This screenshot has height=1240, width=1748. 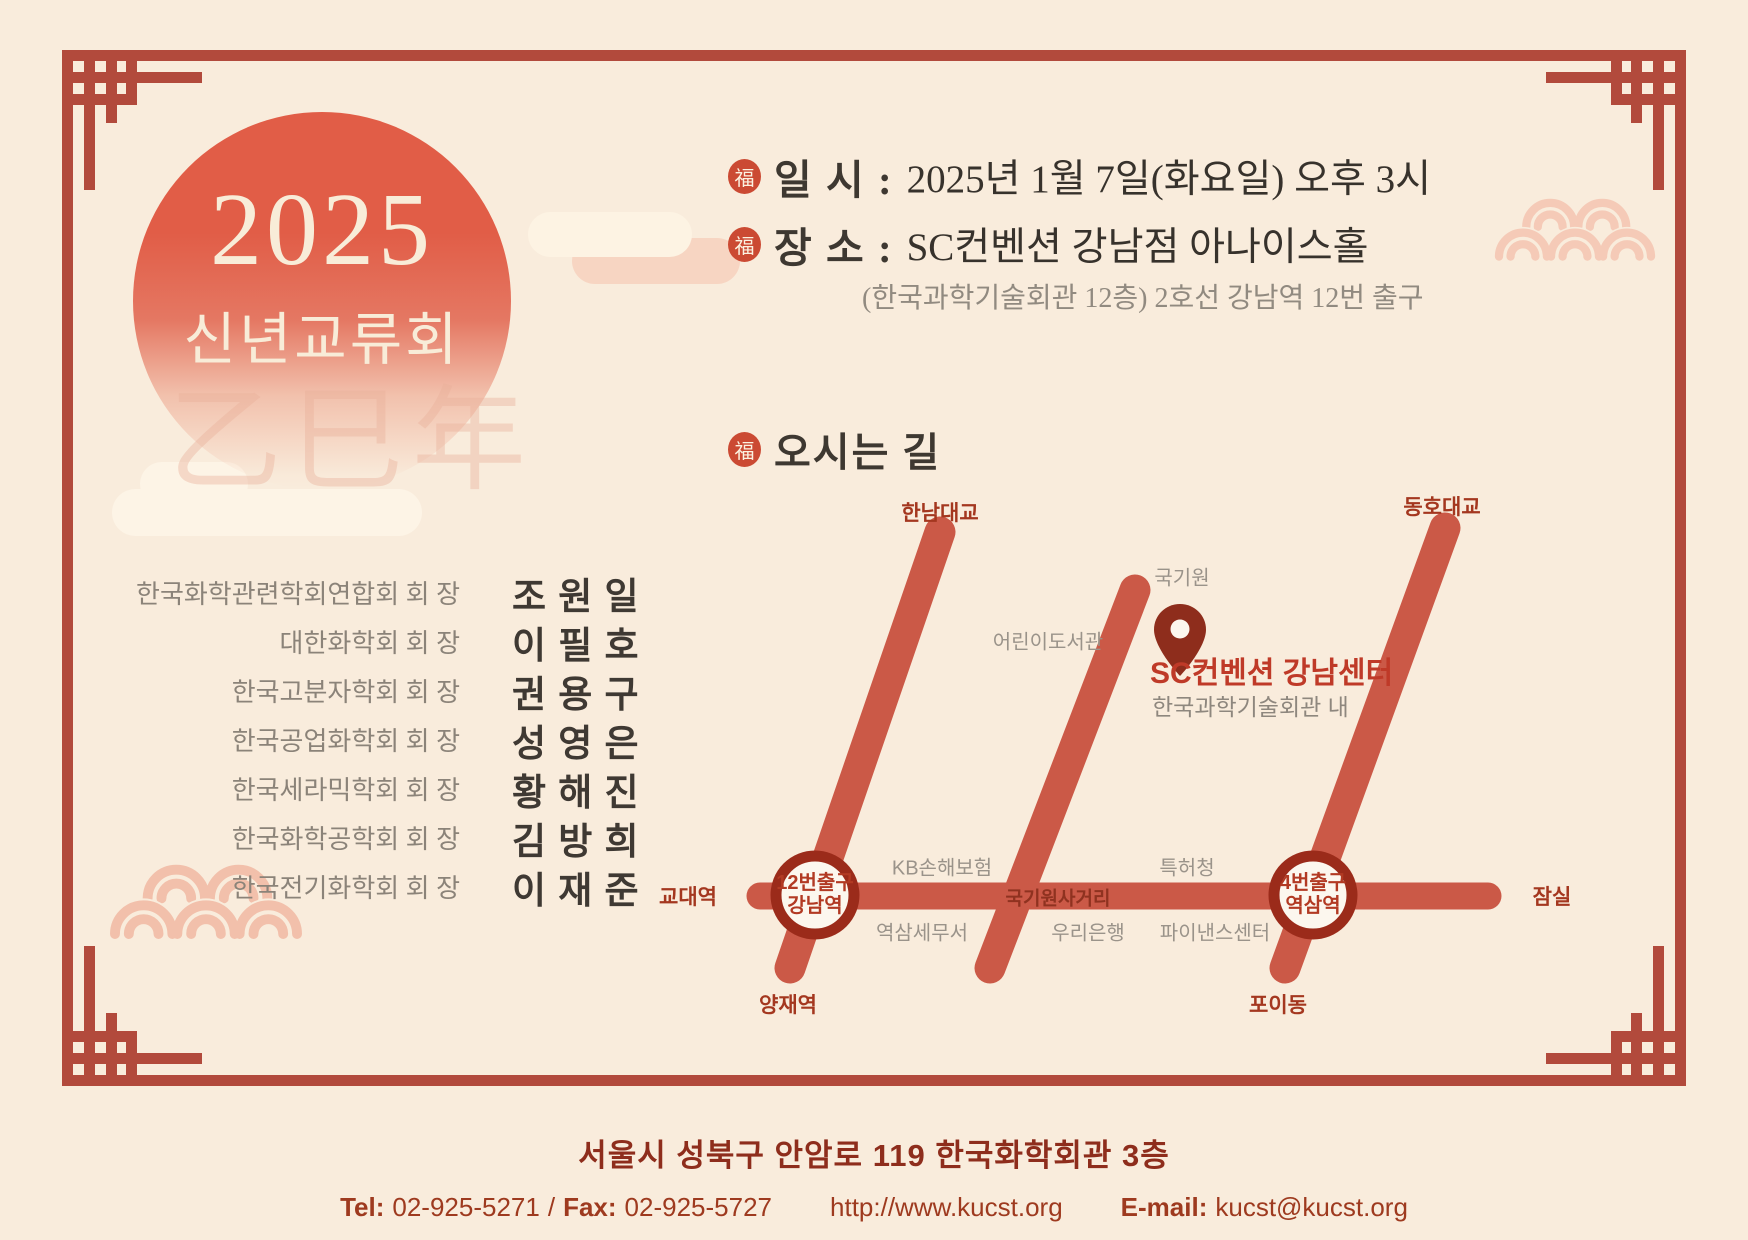 I want to click on station-name: 역삼역, so click(x=1313, y=906).